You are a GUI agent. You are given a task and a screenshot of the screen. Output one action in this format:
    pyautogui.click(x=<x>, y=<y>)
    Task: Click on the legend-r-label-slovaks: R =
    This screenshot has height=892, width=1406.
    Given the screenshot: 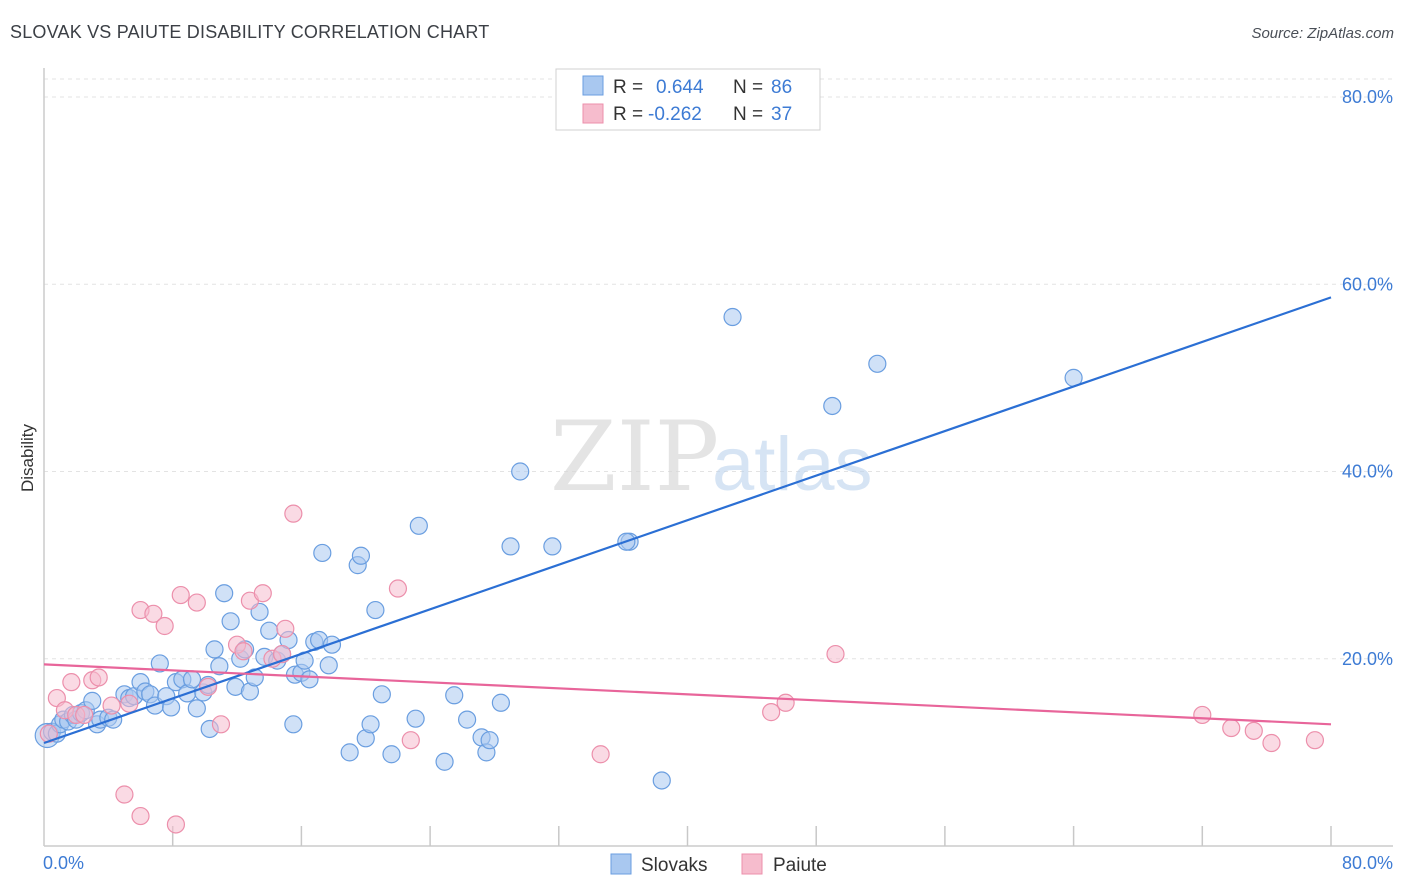 What is the action you would take?
    pyautogui.click(x=628, y=87)
    